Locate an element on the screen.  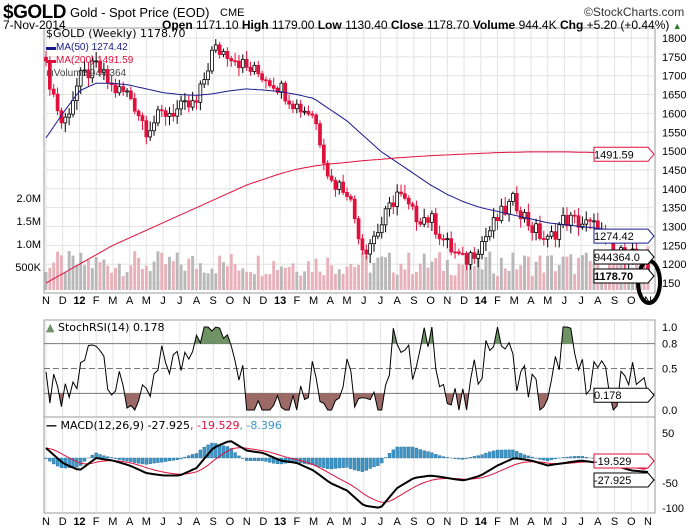
copyright: ©StockCharts.com is located at coordinates (634, 12).